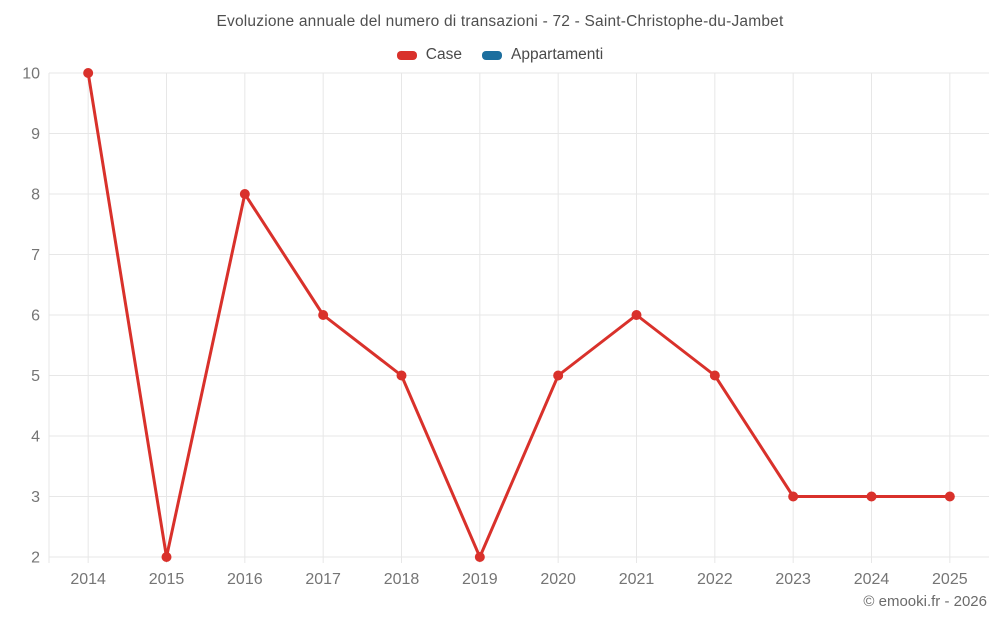  I want to click on x-axis-label: 2023, so click(793, 579).